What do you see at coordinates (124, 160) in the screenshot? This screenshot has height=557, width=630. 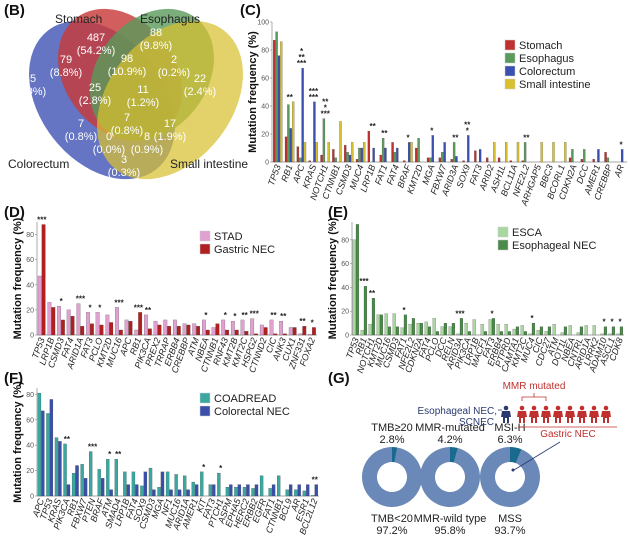 I see `venn-region-count: 3` at bounding box center [124, 160].